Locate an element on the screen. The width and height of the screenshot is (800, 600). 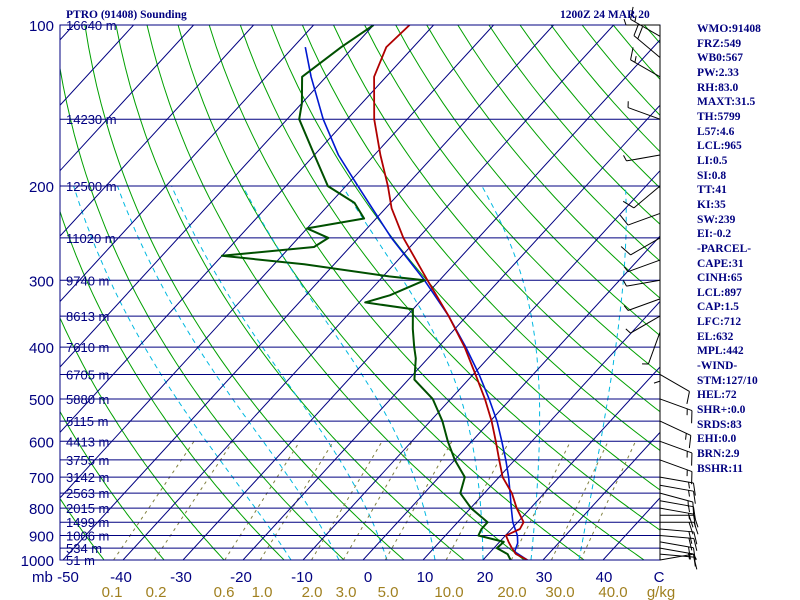
stat-line: BSHR:11 is located at coordinates (720, 468).